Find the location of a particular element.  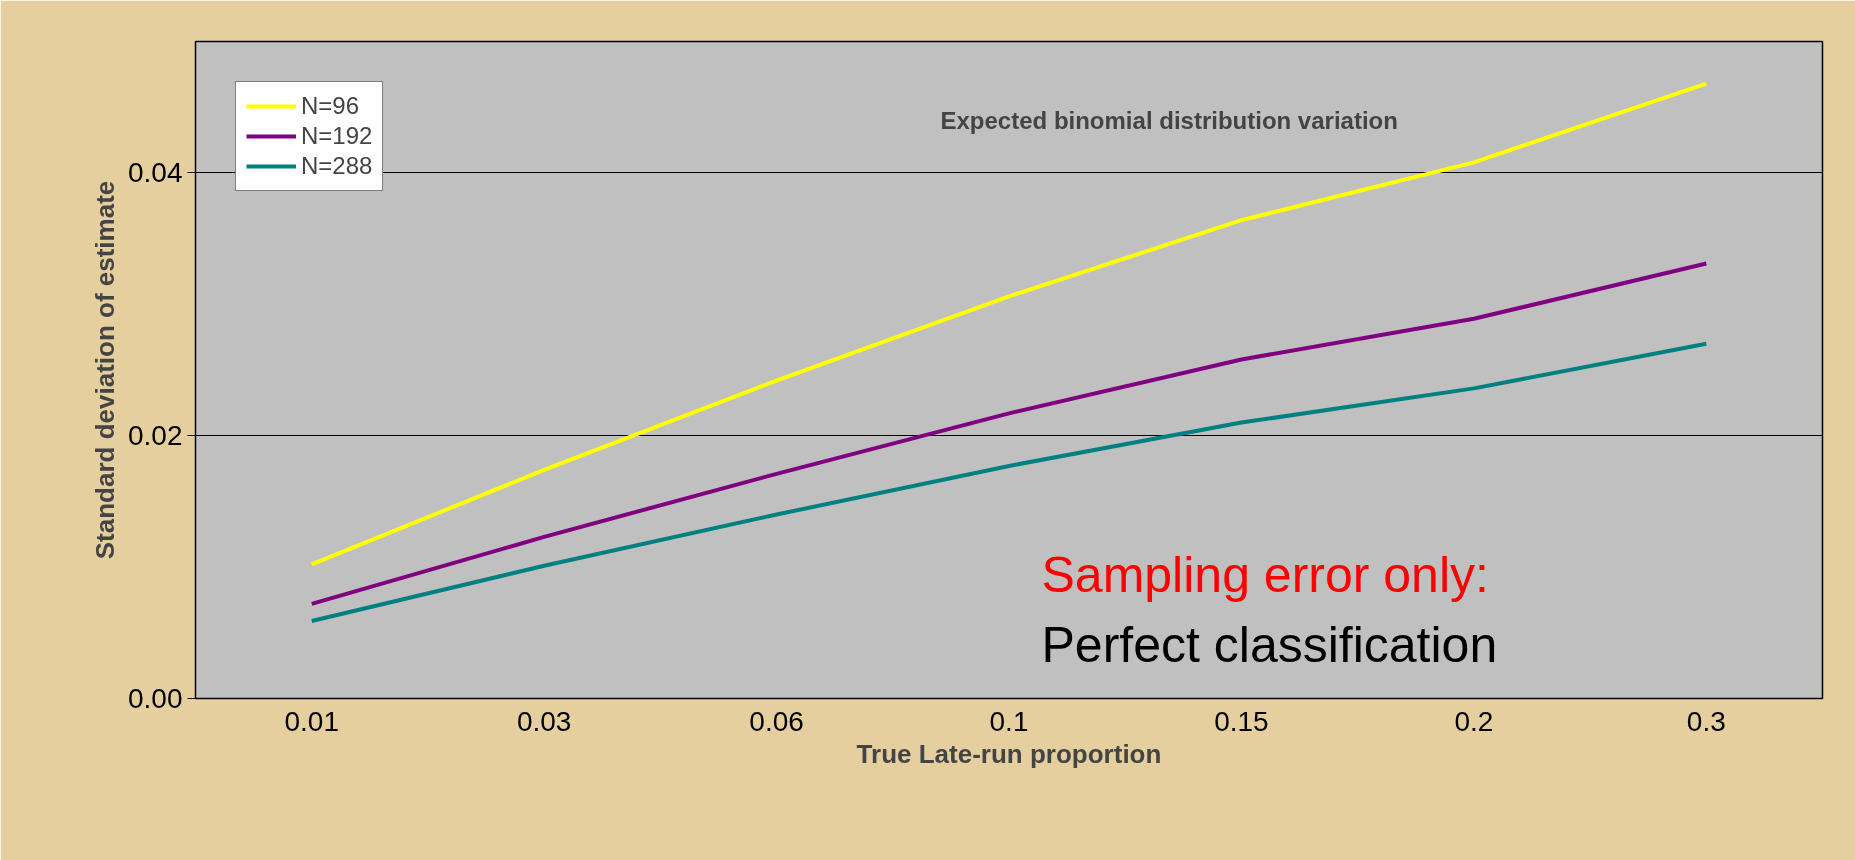

y-tick-label: 0.04 is located at coordinates (155, 173).